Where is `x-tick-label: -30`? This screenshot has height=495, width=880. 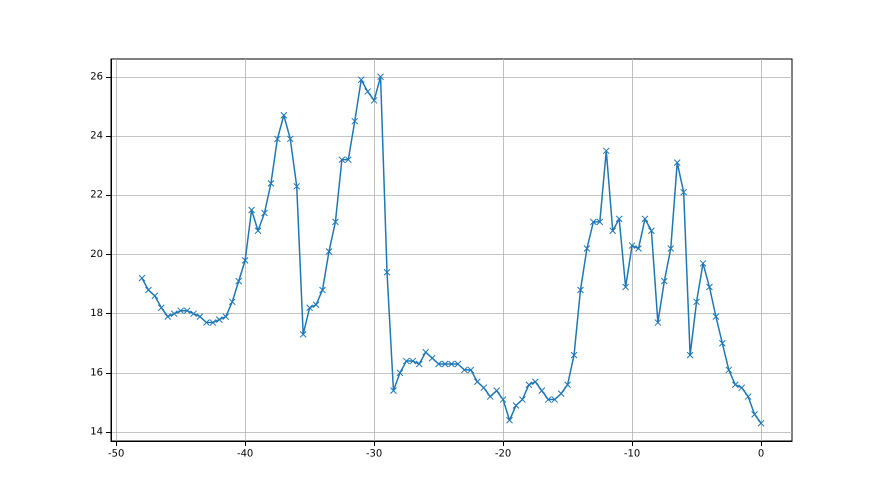 x-tick-label: -30 is located at coordinates (374, 454).